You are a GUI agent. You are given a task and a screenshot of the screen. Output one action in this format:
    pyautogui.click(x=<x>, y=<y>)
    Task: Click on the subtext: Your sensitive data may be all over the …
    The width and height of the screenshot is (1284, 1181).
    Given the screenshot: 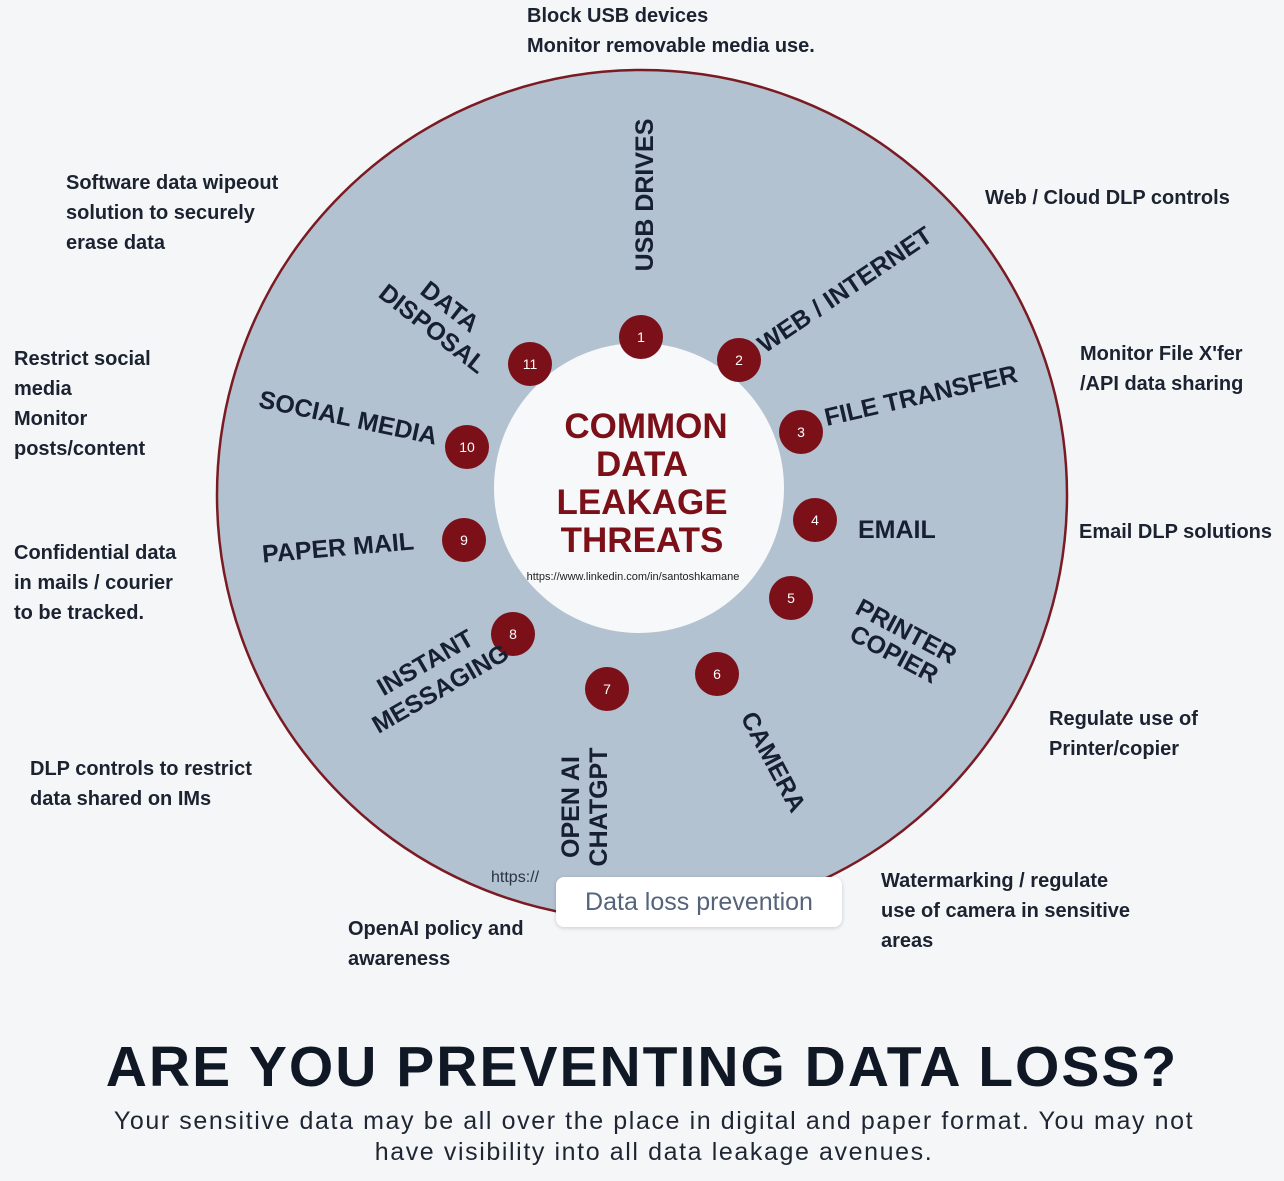 What is the action you would take?
    pyautogui.click(x=654, y=1136)
    